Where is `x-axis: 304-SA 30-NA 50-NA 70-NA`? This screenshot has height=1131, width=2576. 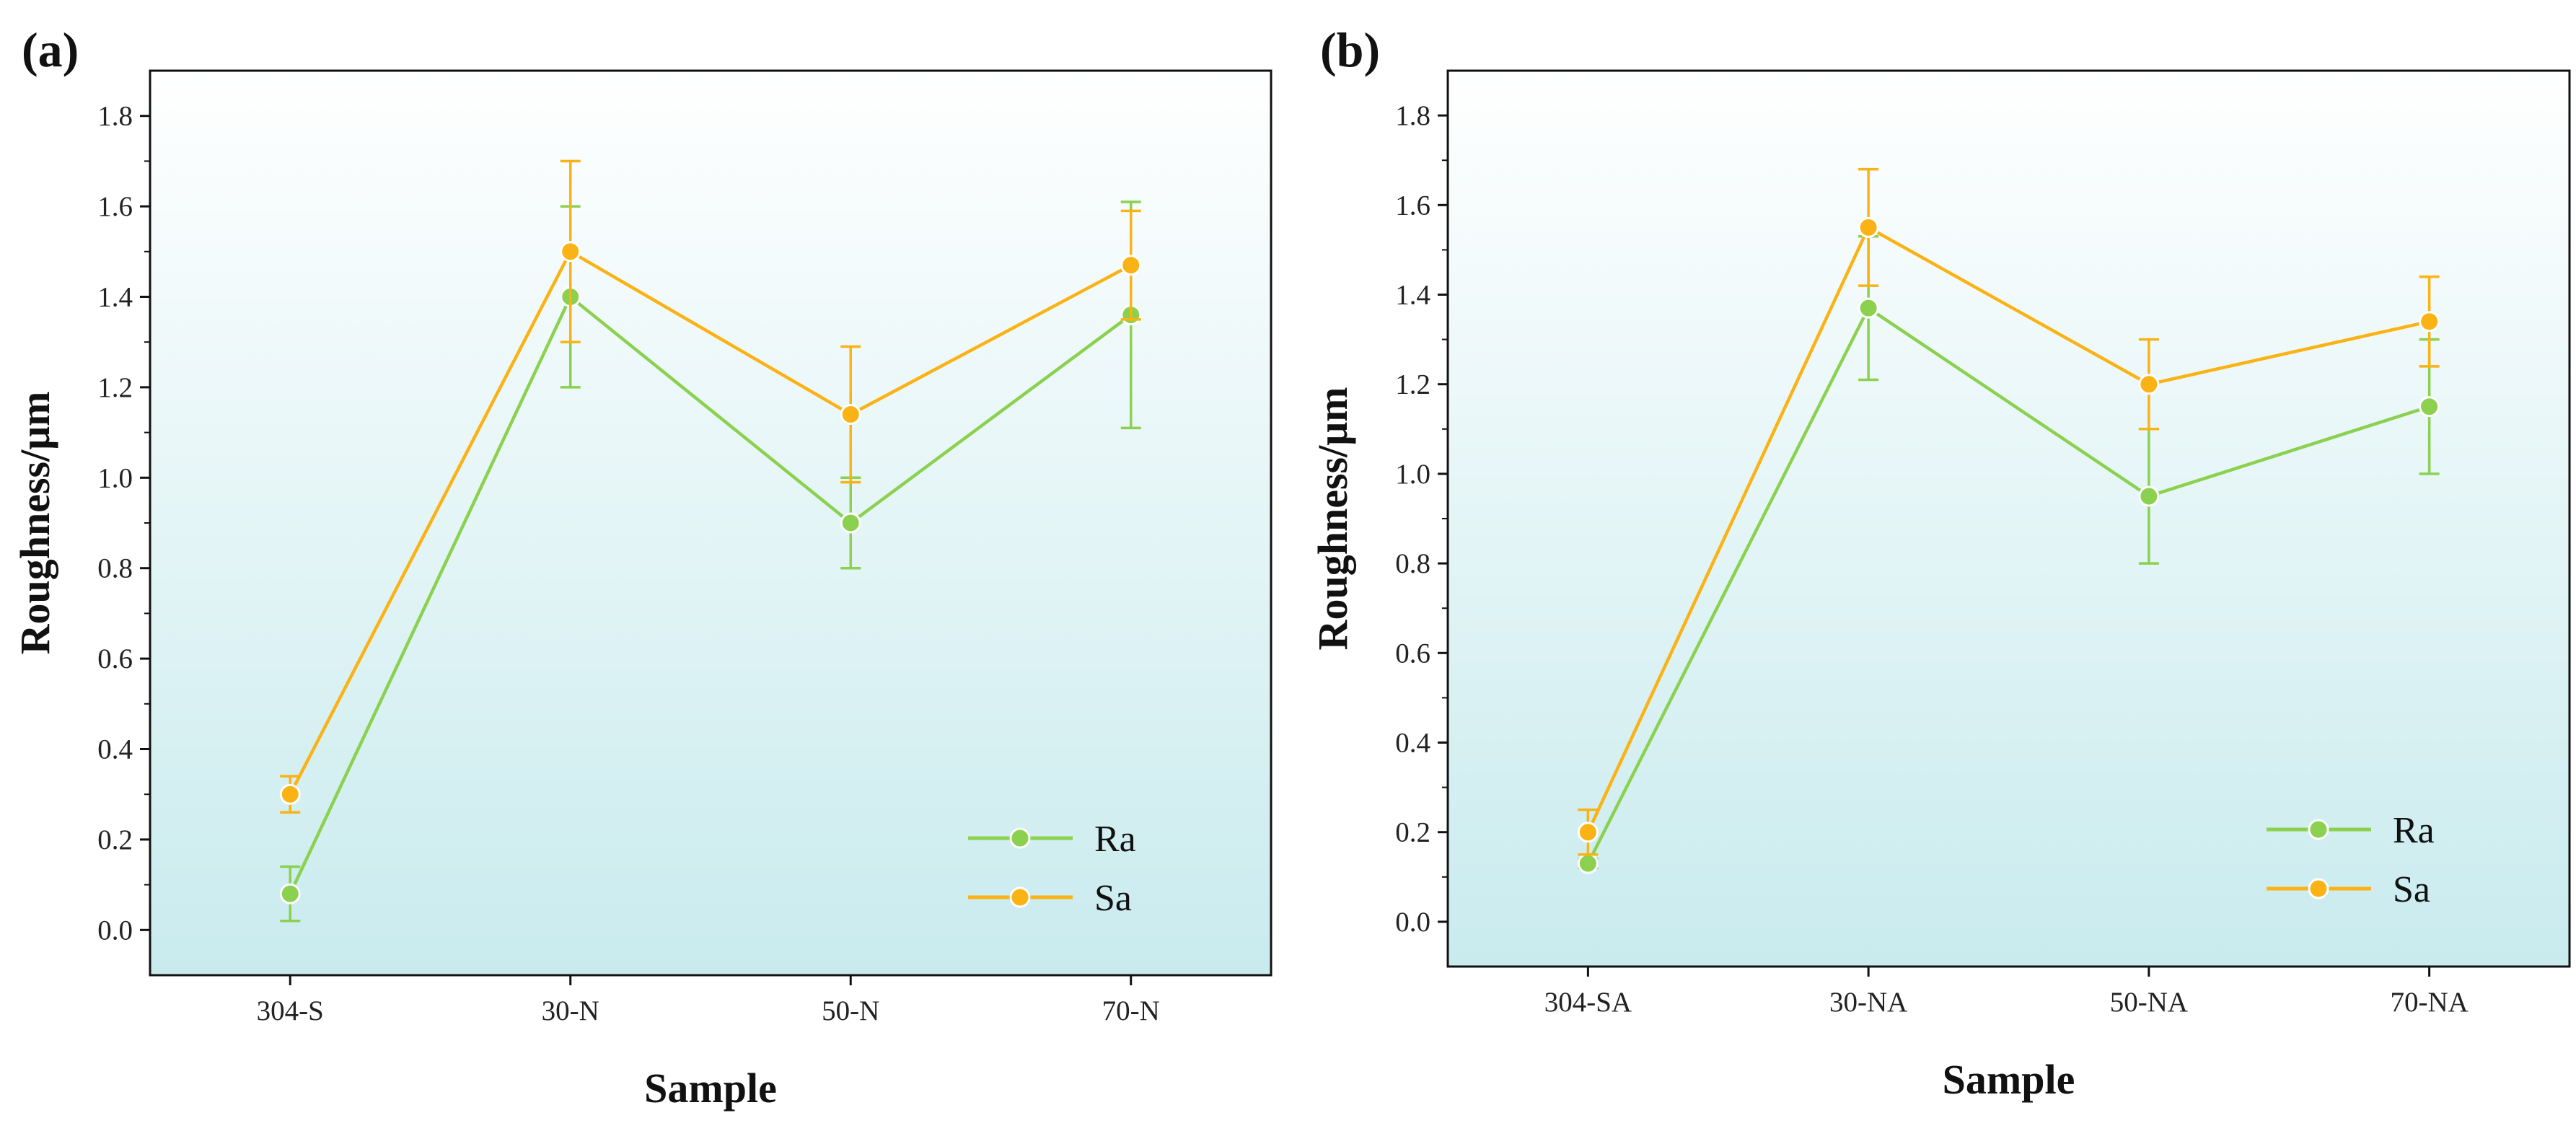 x-axis: 304-SA 30-NA 50-NA 70-NA is located at coordinates (2006, 992).